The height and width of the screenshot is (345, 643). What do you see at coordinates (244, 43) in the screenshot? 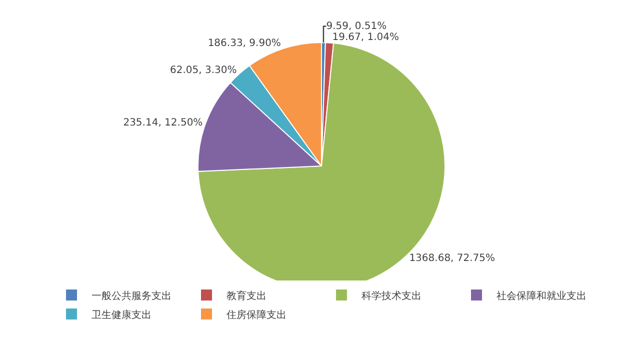
I see `data-label: 186.33, 9.90%` at bounding box center [244, 43].